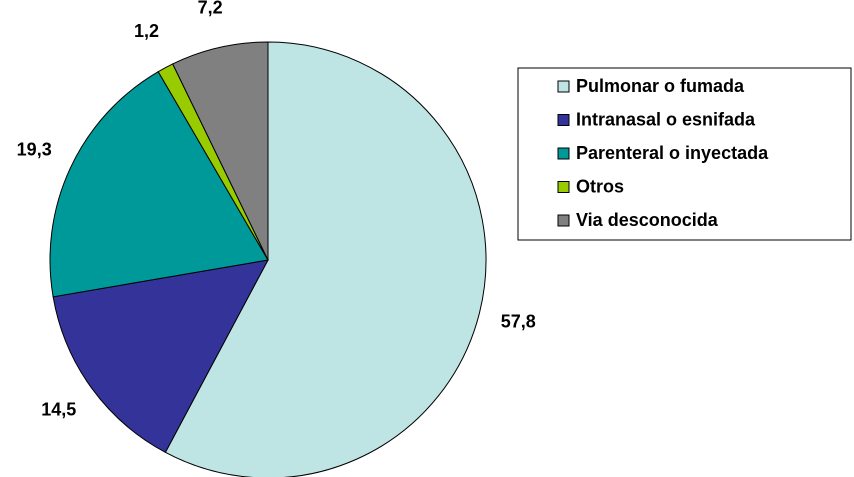 This screenshot has height=477, width=854. What do you see at coordinates (146, 31) in the screenshot?
I see `data-label: 1,2` at bounding box center [146, 31].